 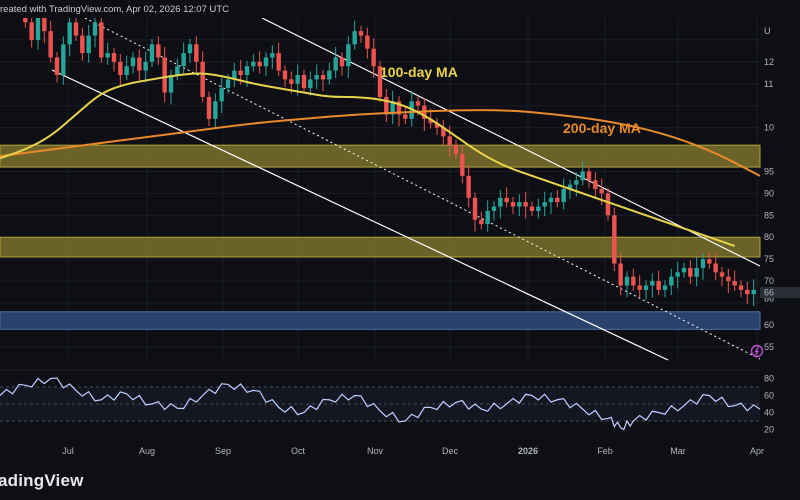 What do you see at coordinates (375, 451) in the screenshot?
I see `time-tick-label: Nov` at bounding box center [375, 451].